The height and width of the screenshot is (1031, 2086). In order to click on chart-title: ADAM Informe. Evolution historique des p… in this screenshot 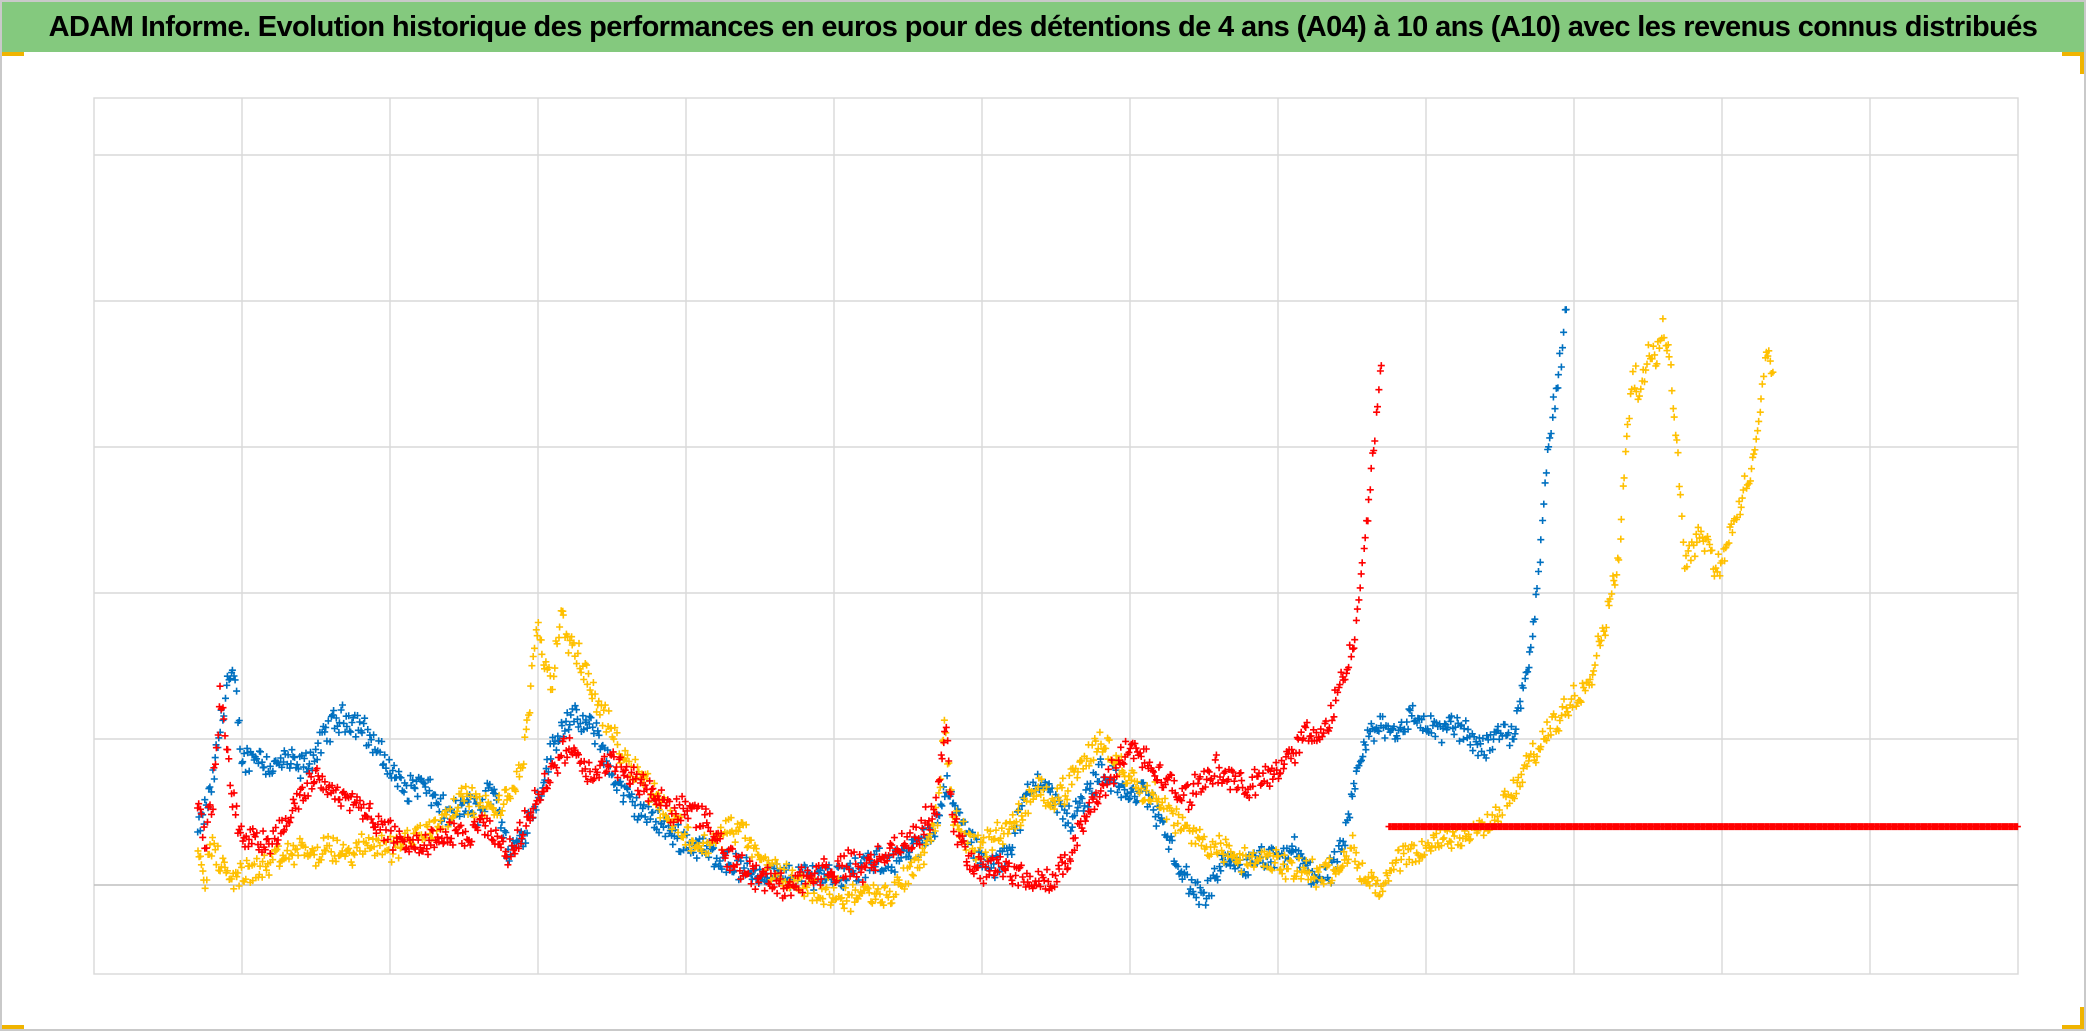, I will do `click(1043, 26)`.